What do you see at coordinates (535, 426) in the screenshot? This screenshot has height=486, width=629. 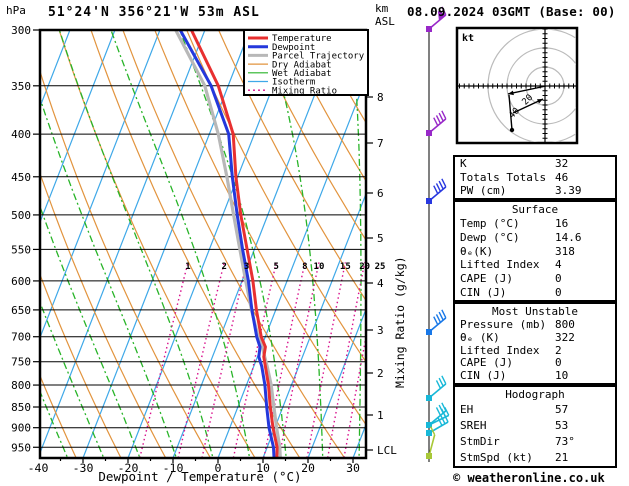 I see `table-row: SREH 53` at bounding box center [535, 426].